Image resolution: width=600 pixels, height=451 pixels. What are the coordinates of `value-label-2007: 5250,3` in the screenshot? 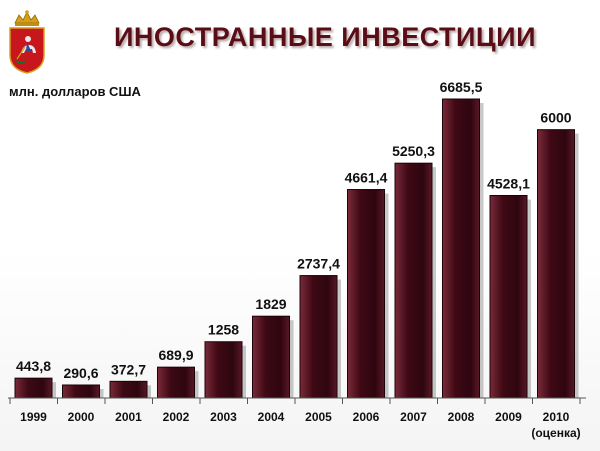 It's located at (413, 151).